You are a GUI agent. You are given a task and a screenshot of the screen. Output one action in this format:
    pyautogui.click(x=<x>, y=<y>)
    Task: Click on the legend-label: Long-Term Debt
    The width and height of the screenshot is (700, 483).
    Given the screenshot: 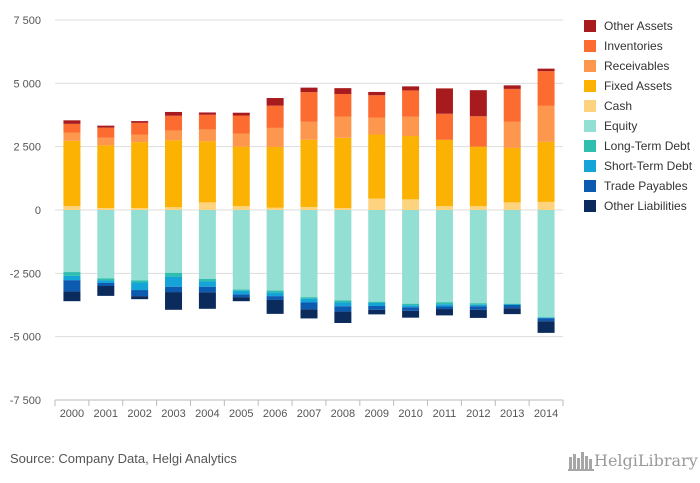 What is the action you would take?
    pyautogui.click(x=647, y=146)
    